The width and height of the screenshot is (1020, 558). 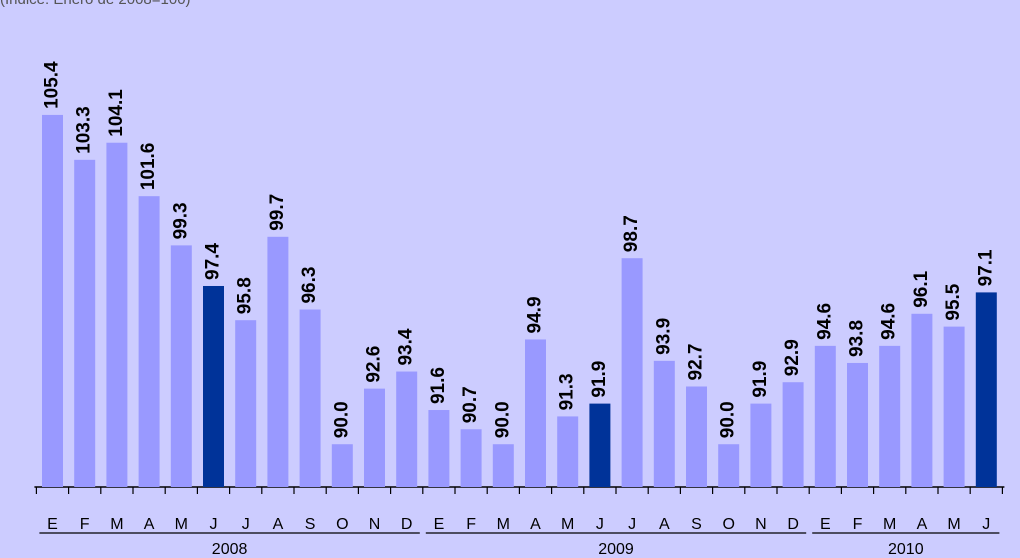 I want to click on value-label: 93.4, so click(x=406, y=346).